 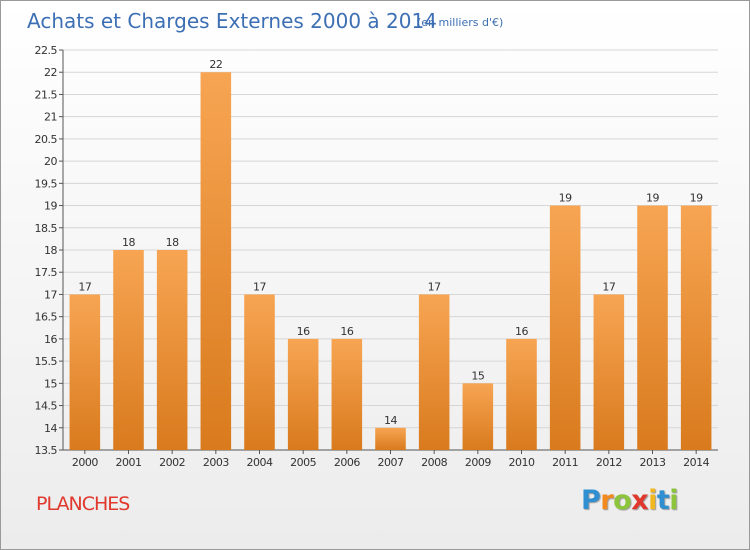 What do you see at coordinates (609, 462) in the screenshot?
I see `x-tick-label: 2012` at bounding box center [609, 462].